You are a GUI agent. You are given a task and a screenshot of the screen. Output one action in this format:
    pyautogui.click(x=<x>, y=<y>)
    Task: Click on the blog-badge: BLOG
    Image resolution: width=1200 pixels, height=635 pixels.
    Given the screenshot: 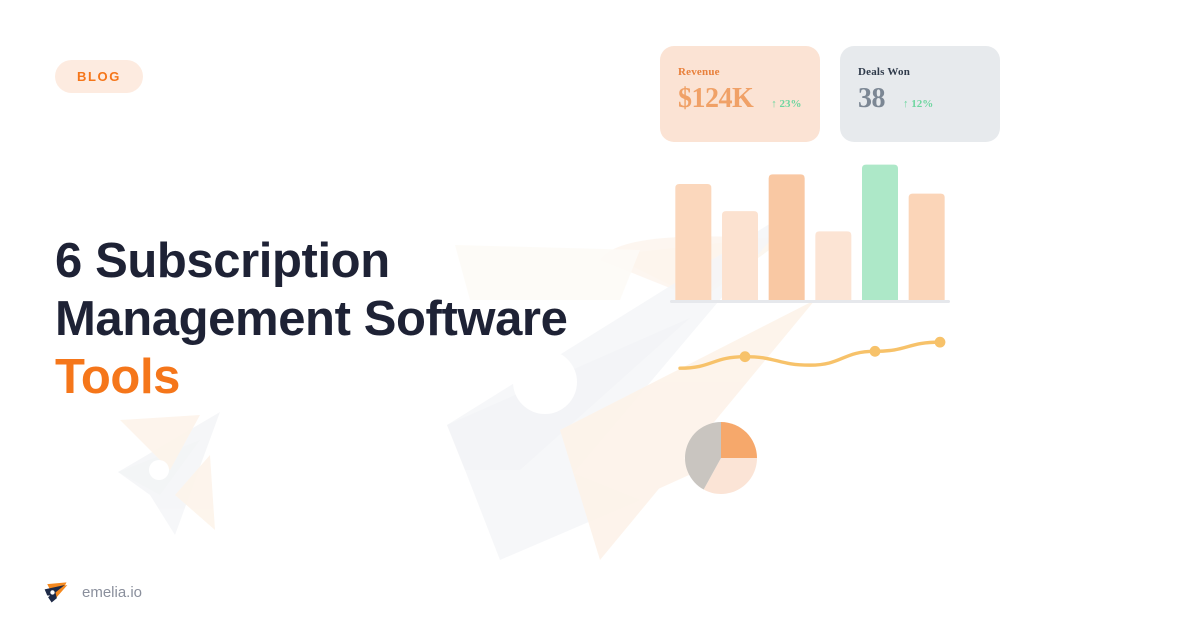 What is the action you would take?
    pyautogui.click(x=99, y=76)
    